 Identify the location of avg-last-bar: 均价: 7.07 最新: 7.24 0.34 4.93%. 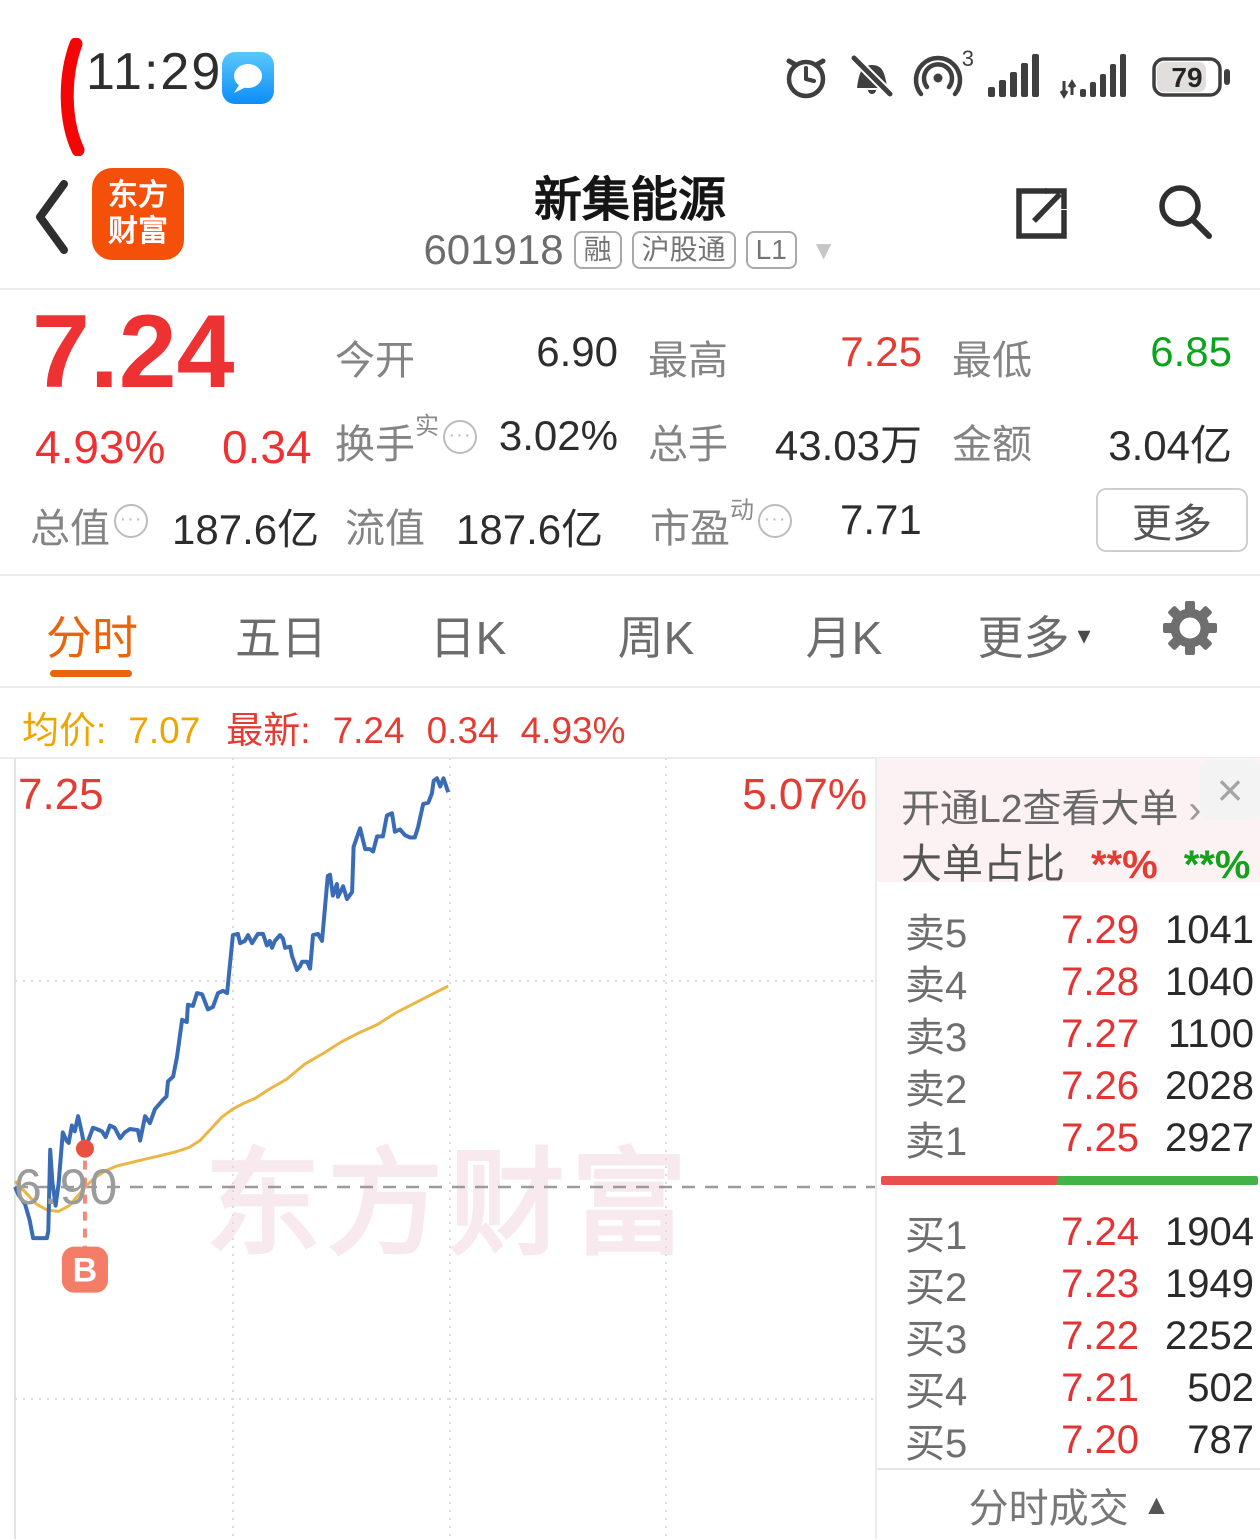
(324, 727).